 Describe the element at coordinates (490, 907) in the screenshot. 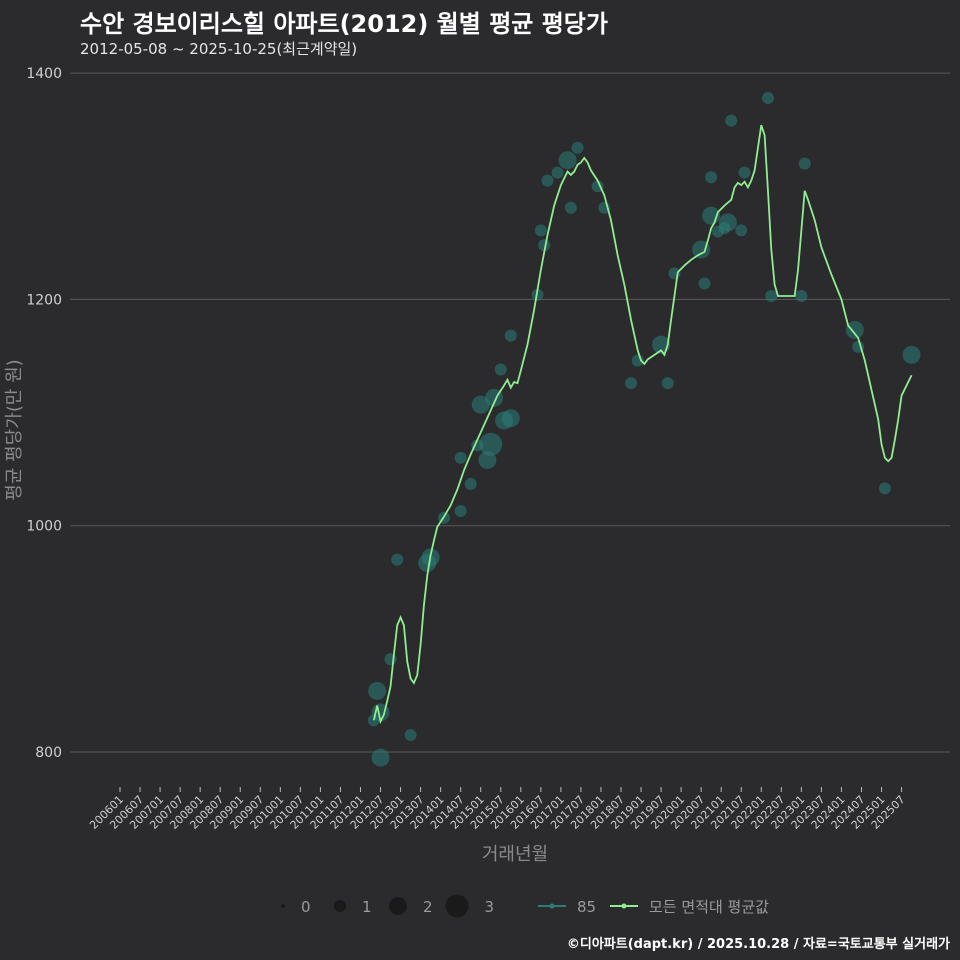

I see `legend-size-label: 3` at that location.